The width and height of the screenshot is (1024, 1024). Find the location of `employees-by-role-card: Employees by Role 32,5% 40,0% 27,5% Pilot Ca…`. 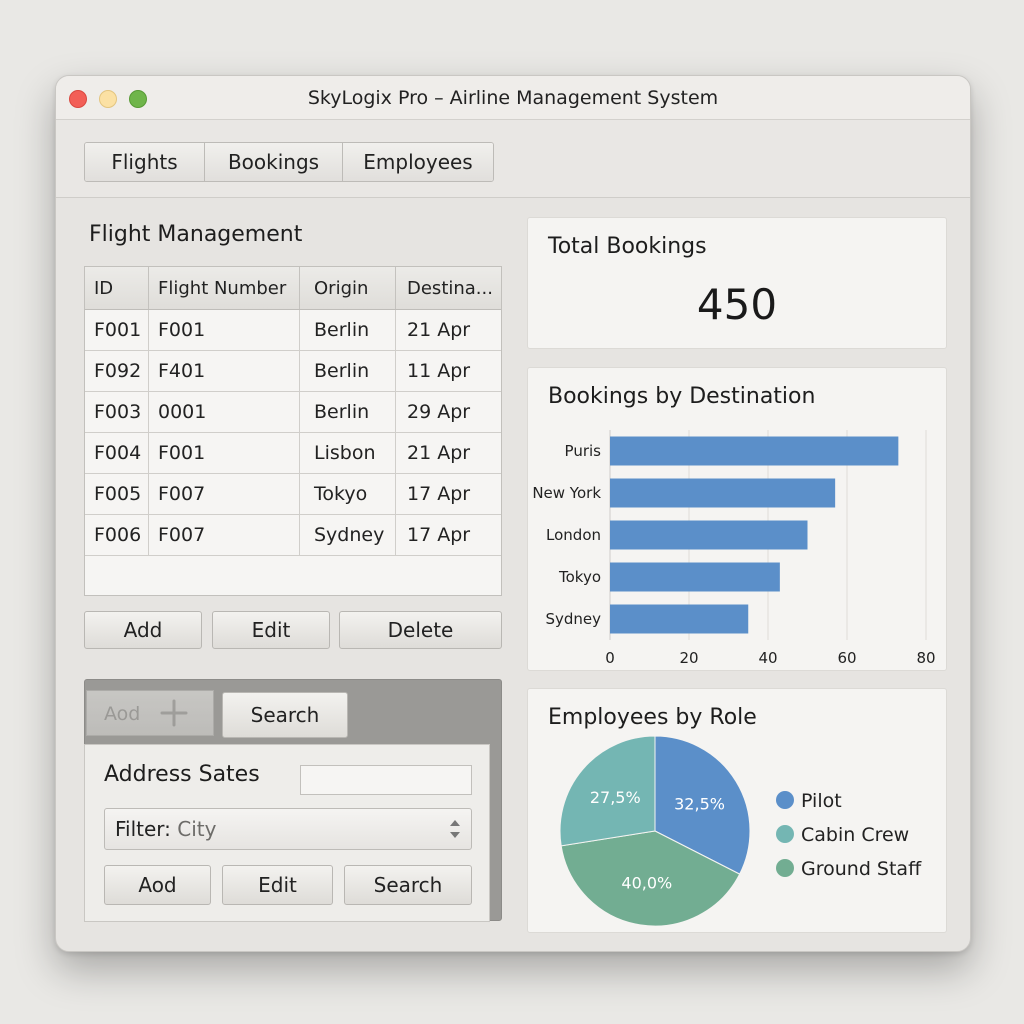

employees-by-role-card: Employees by Role 32,5% 40,0% 27,5% Pilot Ca… is located at coordinates (737, 810).